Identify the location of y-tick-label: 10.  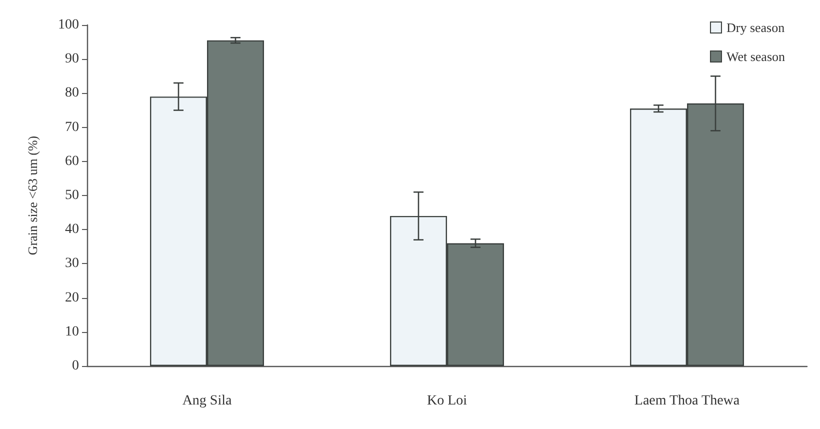
(72, 332).